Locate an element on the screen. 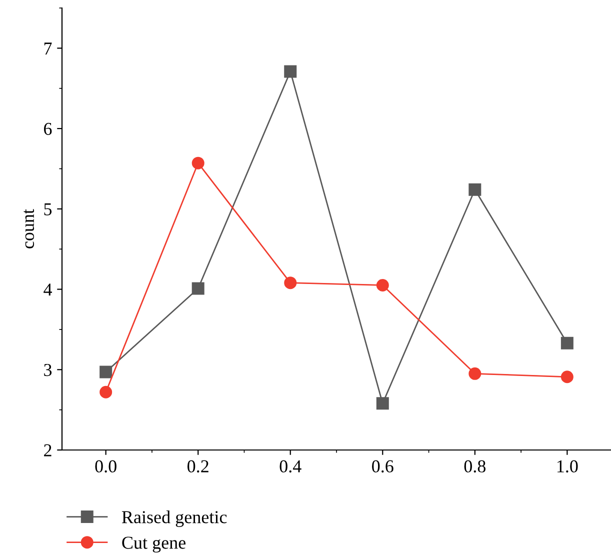  y-tick-label: 4 is located at coordinates (48, 290).